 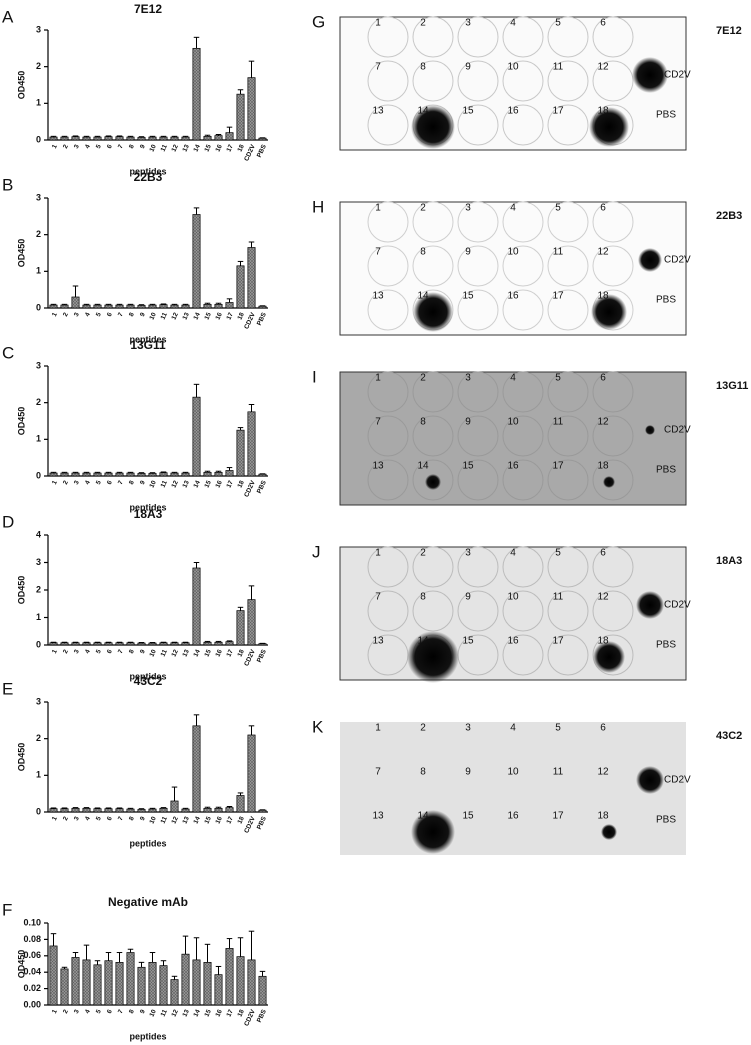 I want to click on well-label: 16, so click(x=513, y=641).